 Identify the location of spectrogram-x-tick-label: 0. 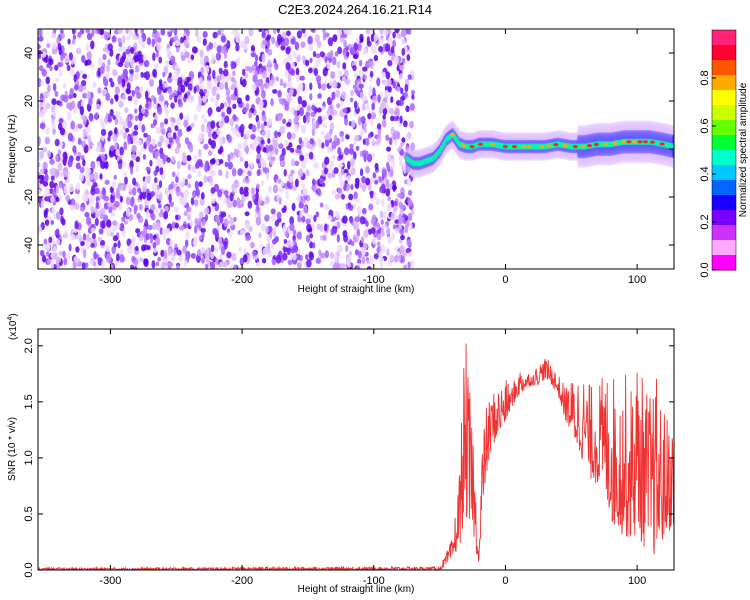
(505, 280).